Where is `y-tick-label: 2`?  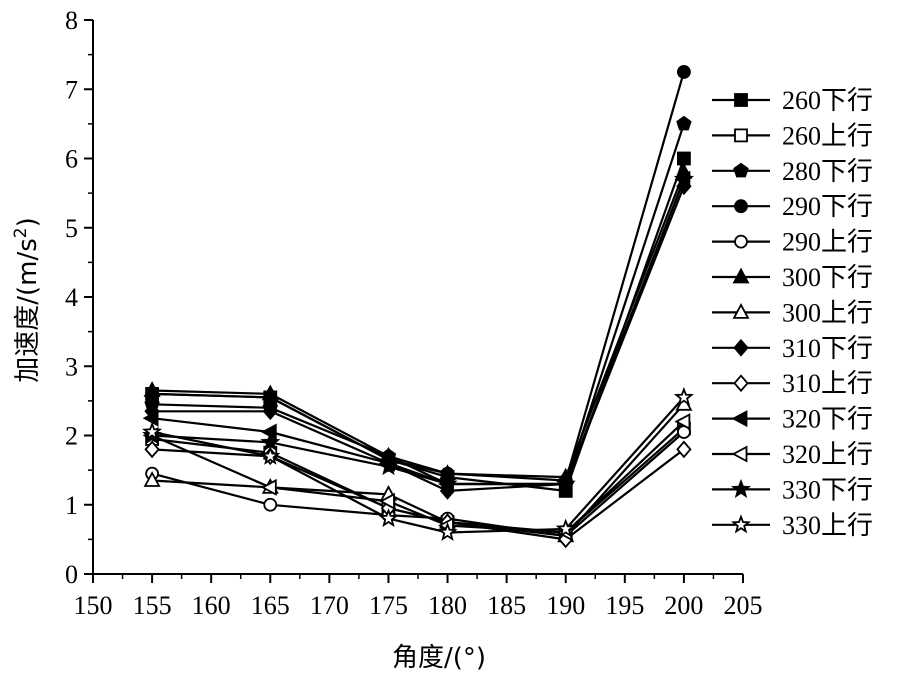
y-tick-label: 2 is located at coordinates (71, 436).